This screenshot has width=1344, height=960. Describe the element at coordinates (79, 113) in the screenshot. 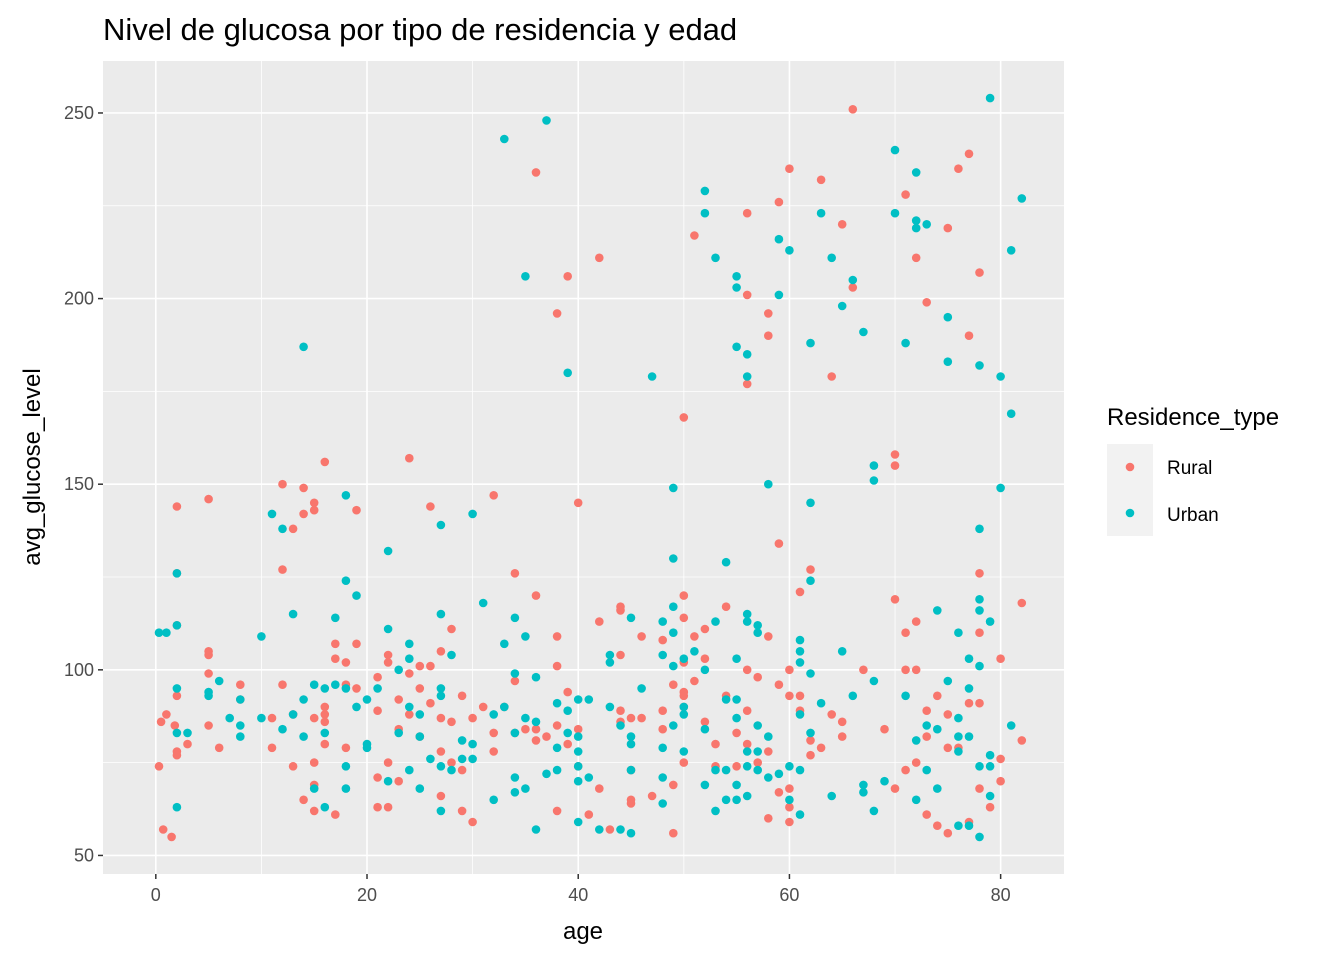

I see `y-tick-label: 250` at that location.